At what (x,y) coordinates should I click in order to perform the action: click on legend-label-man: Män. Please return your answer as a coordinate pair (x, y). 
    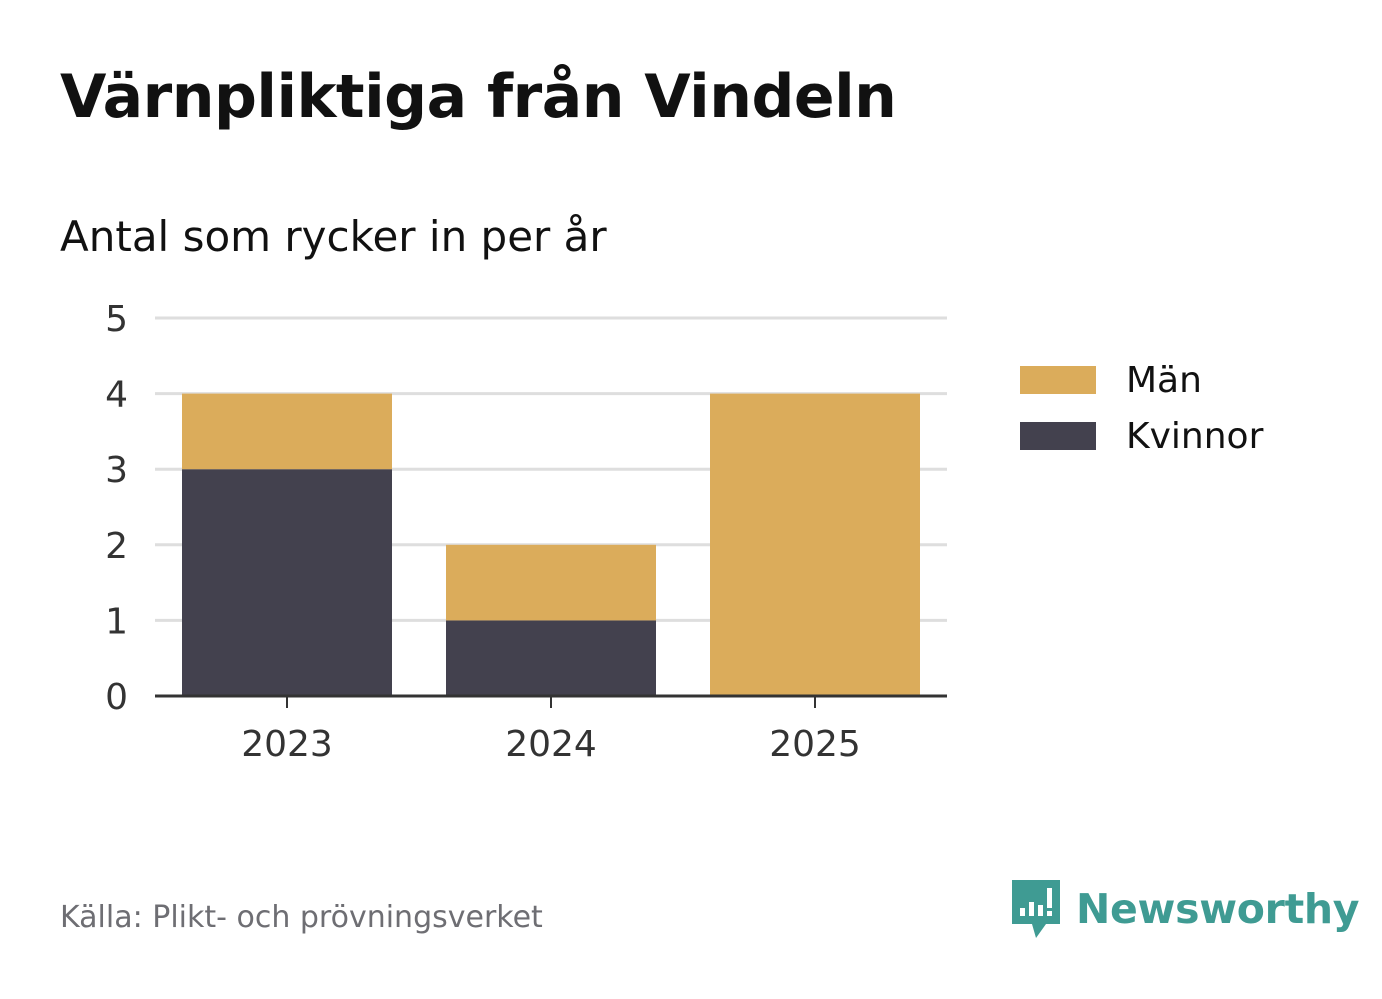
    Looking at the image, I should click on (1164, 380).